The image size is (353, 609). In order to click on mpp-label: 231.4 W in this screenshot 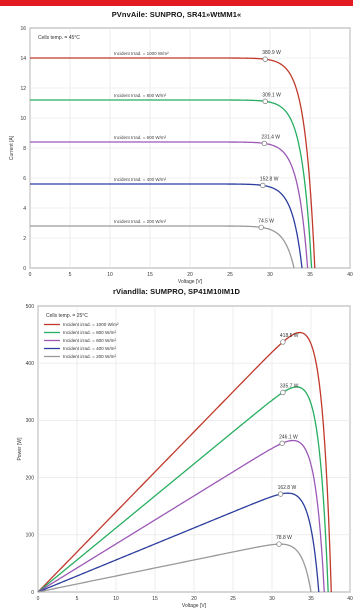, I will do `click(270, 137)`.